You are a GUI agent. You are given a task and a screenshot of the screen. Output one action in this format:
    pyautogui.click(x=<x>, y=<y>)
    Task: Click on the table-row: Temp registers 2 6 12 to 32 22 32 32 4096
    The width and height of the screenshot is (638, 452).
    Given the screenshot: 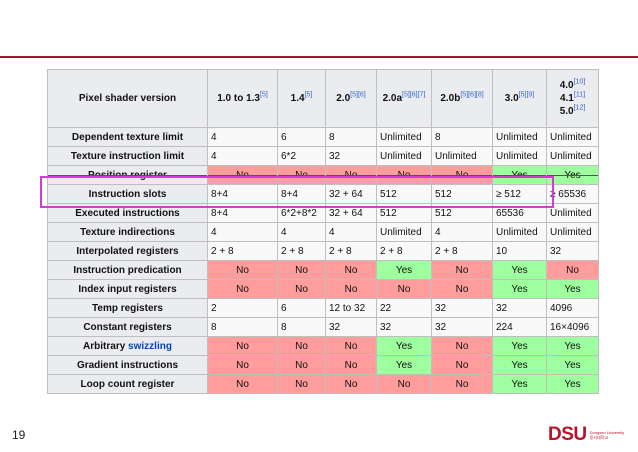 What is the action you would take?
    pyautogui.click(x=323, y=308)
    